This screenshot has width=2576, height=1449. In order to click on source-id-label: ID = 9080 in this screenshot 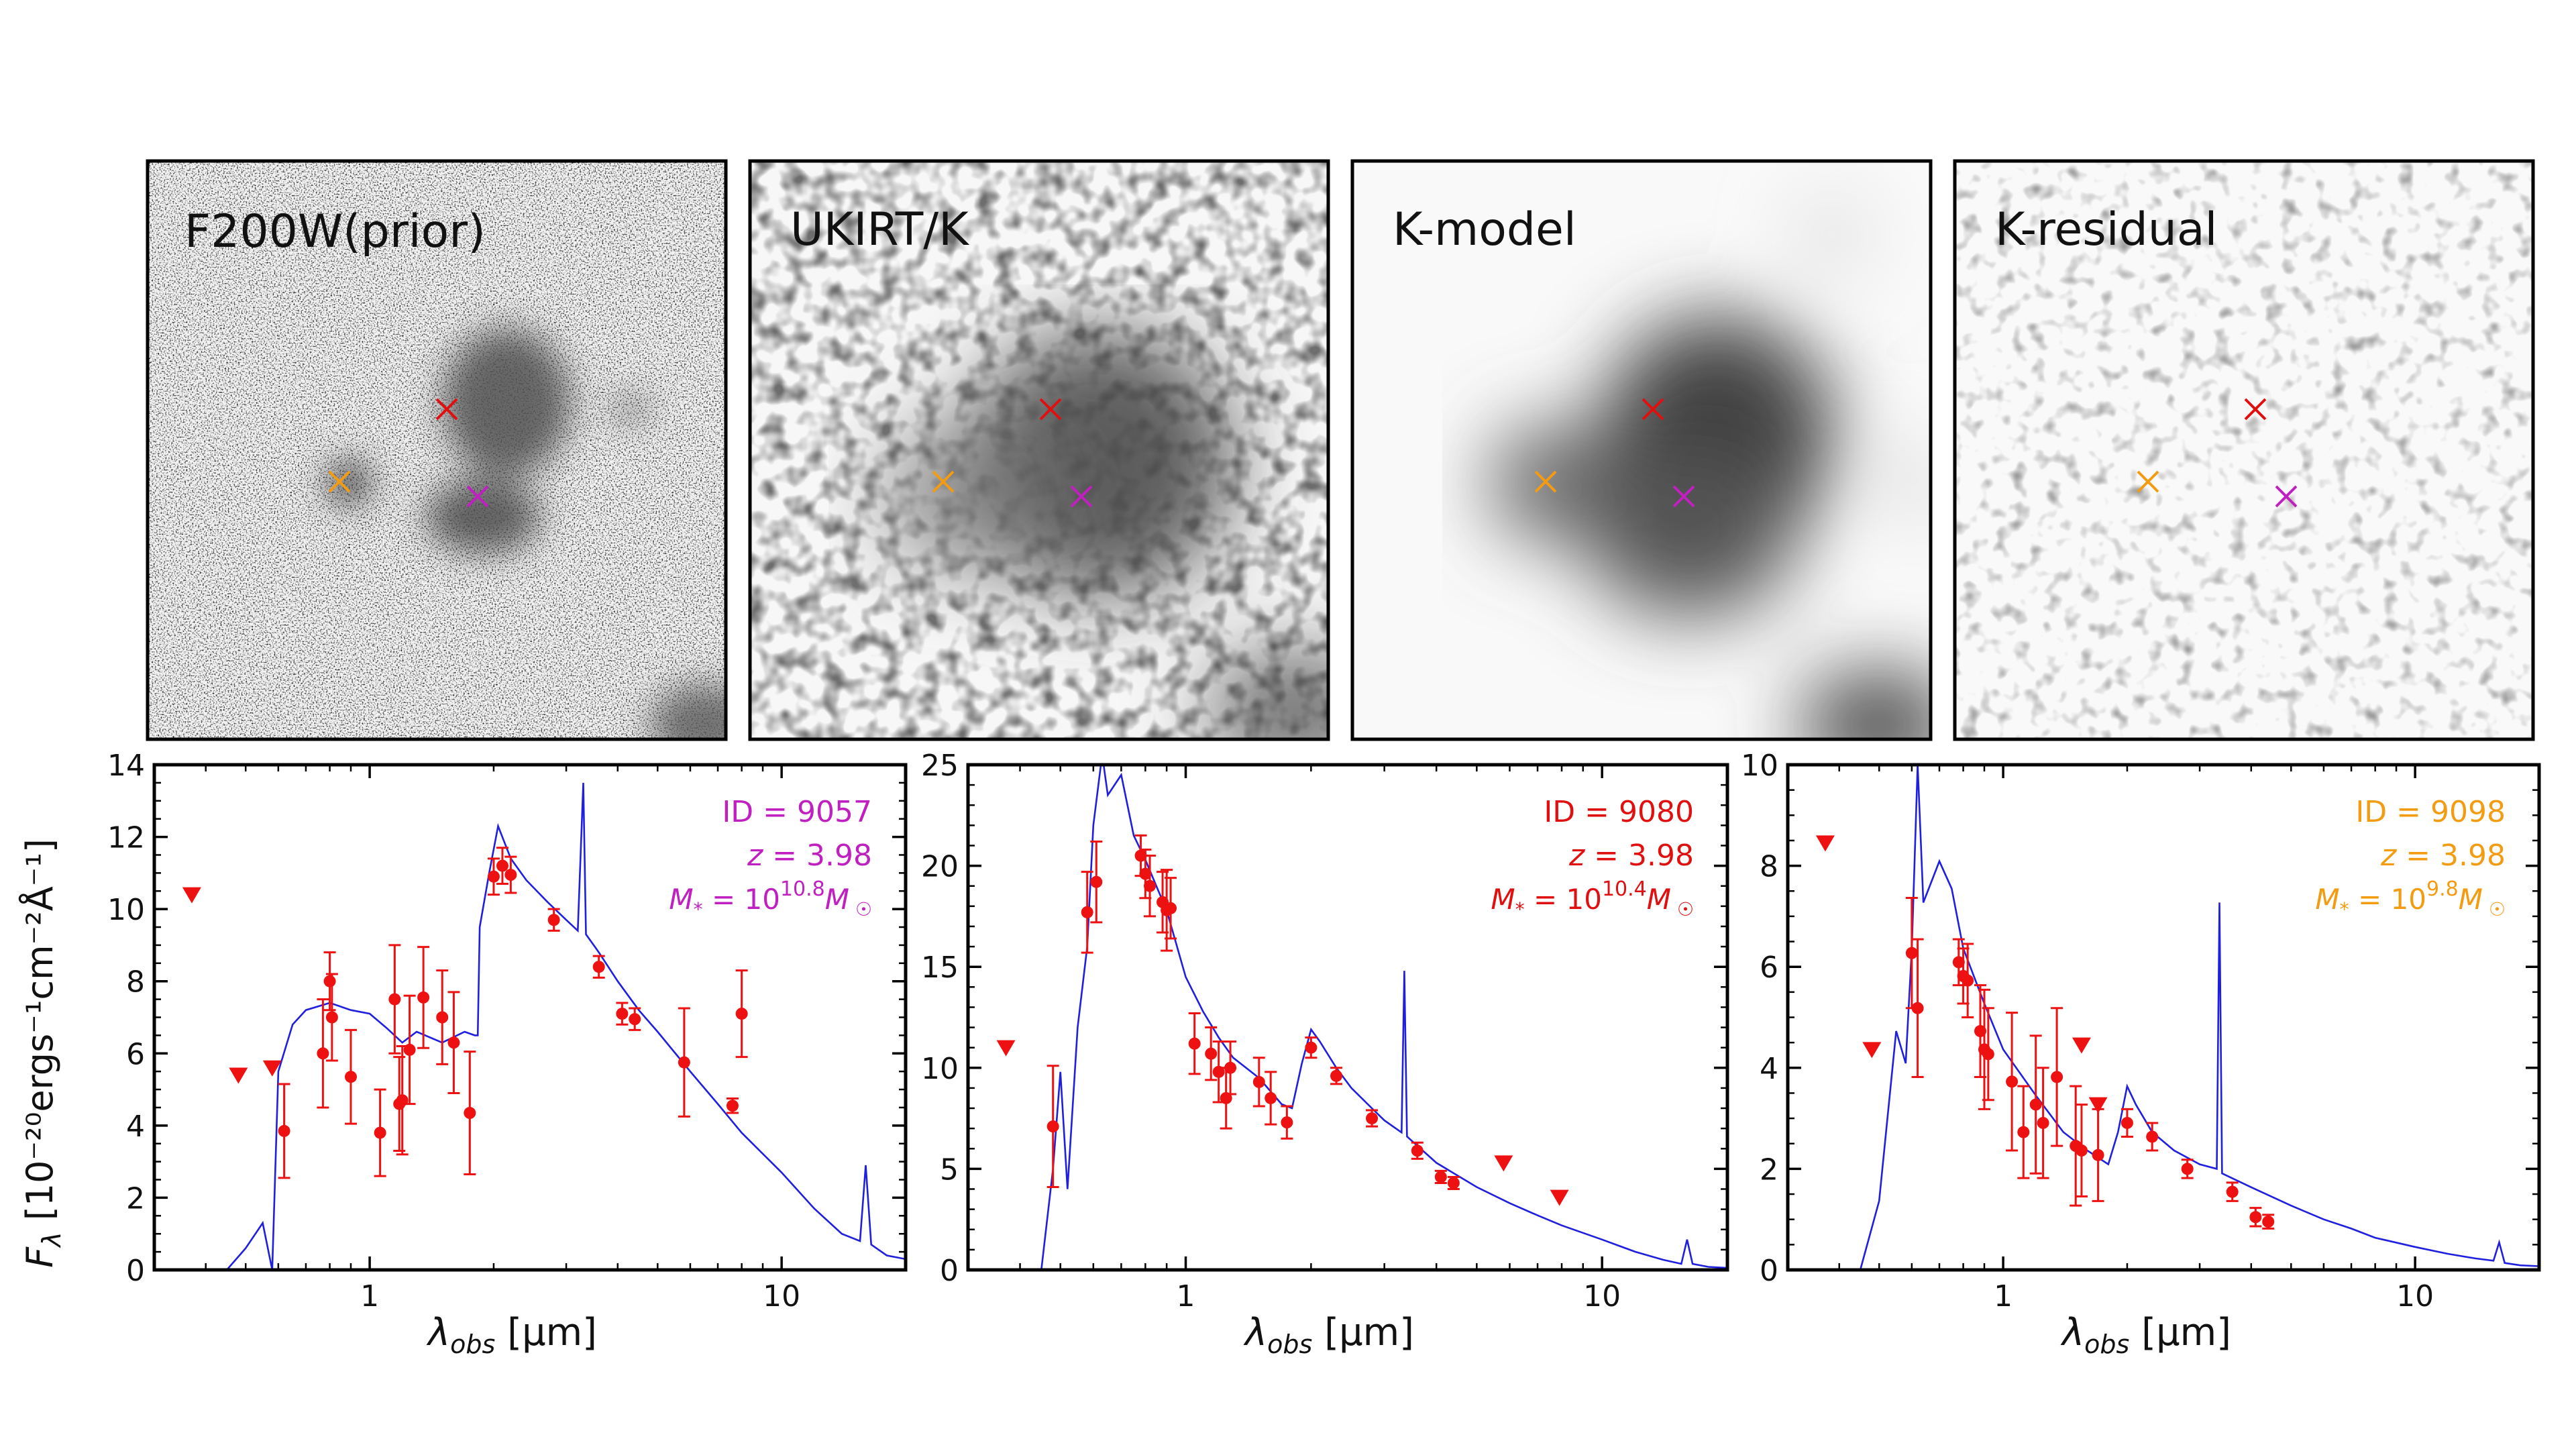, I will do `click(1619, 812)`.